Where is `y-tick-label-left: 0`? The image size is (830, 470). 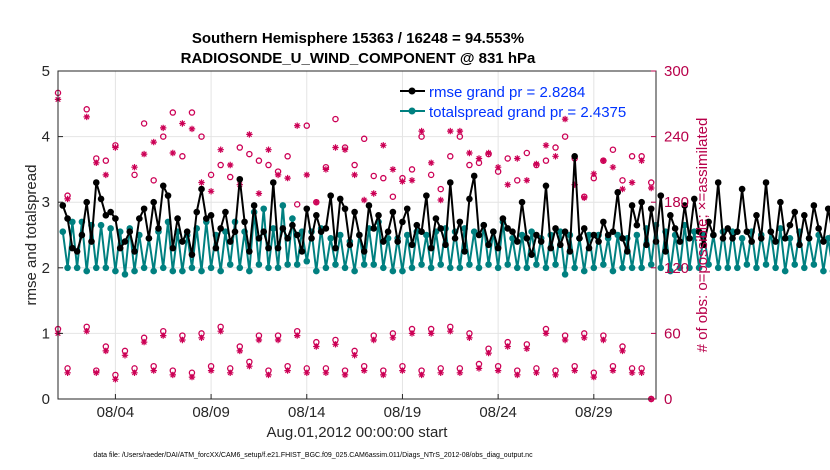
y-tick-label-left: 0 is located at coordinates (46, 399).